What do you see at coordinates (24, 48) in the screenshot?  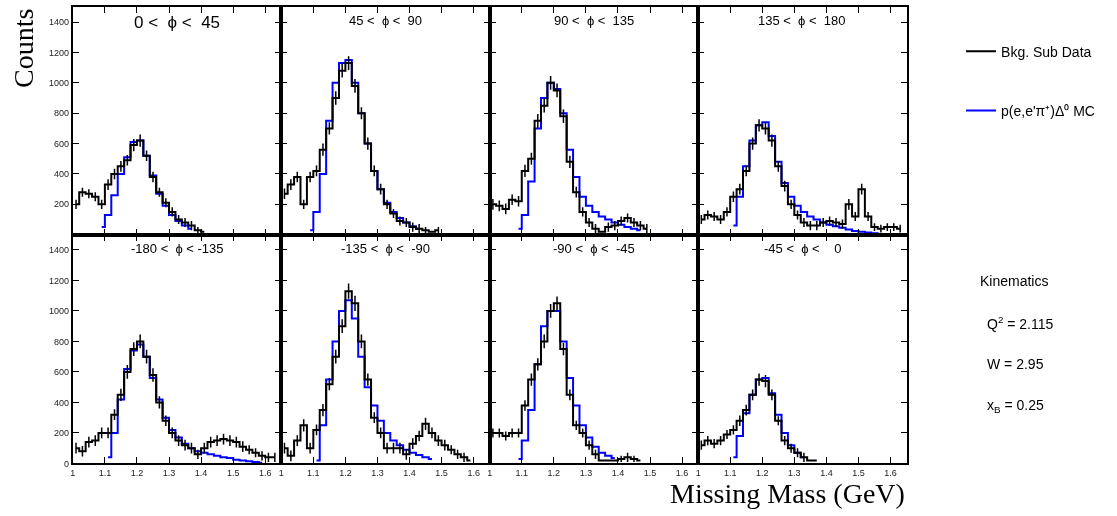 I see `y-axis-title: Counts` at bounding box center [24, 48].